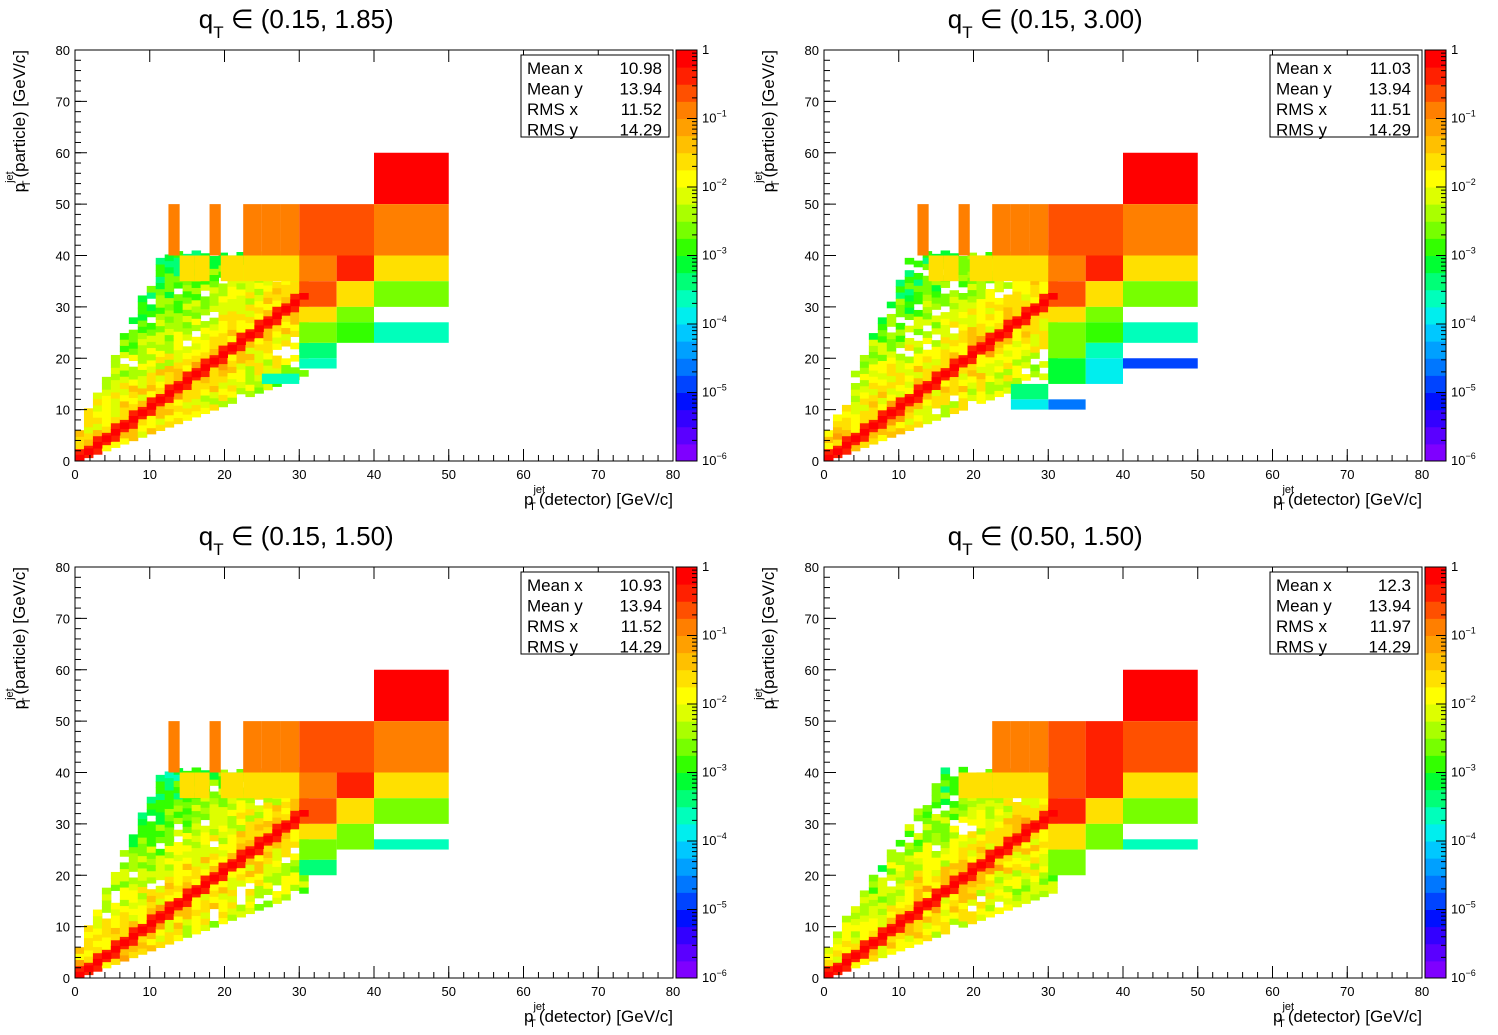 The image size is (1498, 1035). What do you see at coordinates (1344, 96) in the screenshot?
I see `stats-box-frame` at bounding box center [1344, 96].